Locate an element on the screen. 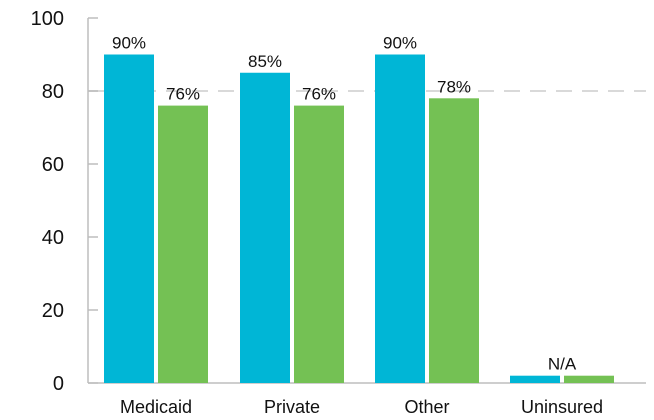 The image size is (654, 420). na-annotation: N/A is located at coordinates (562, 364).